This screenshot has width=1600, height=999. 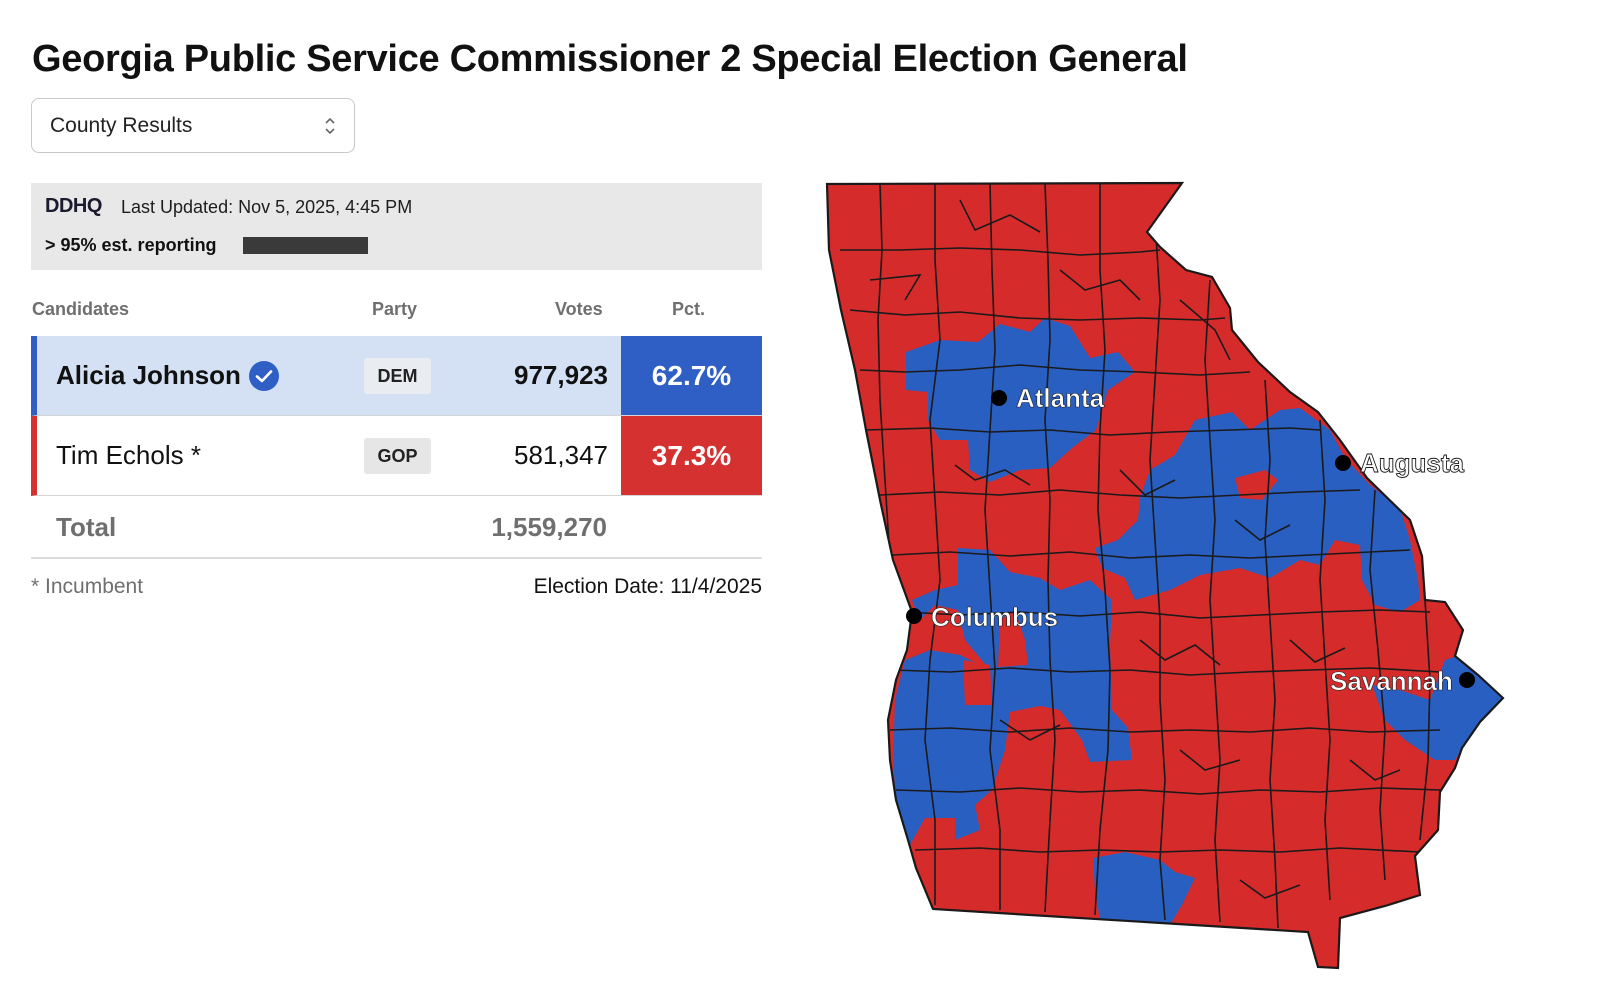 I want to click on gop-county-harris-pocket, so click(x=1013, y=638).